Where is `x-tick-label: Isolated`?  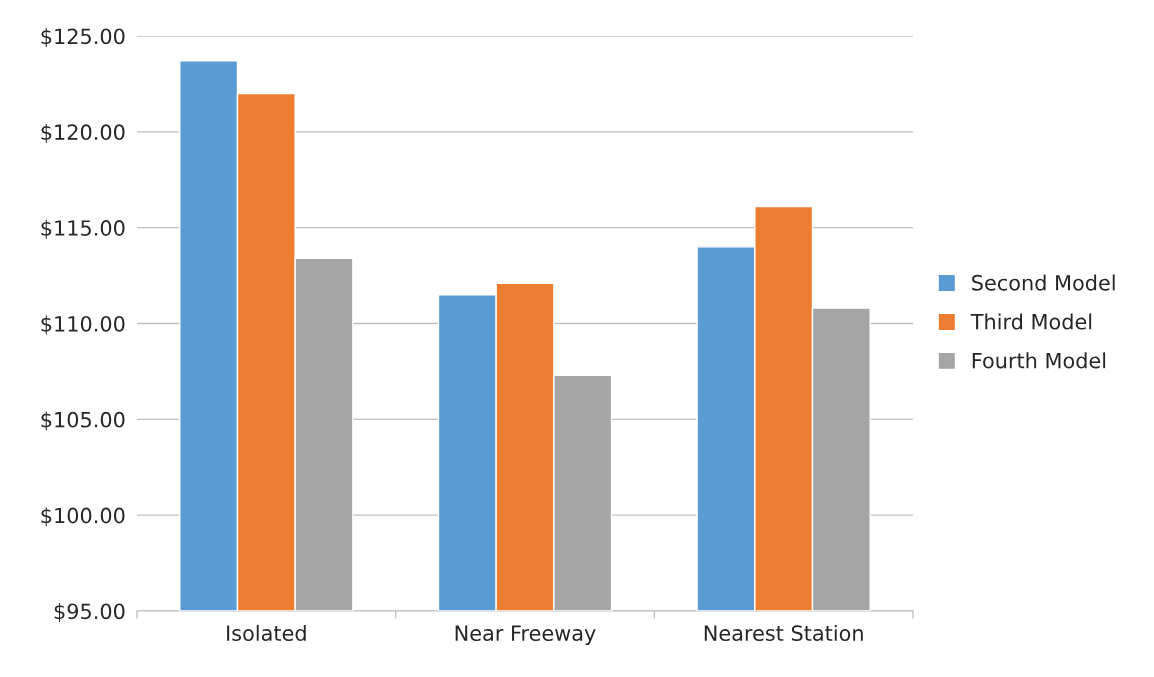 x-tick-label: Isolated is located at coordinates (266, 633).